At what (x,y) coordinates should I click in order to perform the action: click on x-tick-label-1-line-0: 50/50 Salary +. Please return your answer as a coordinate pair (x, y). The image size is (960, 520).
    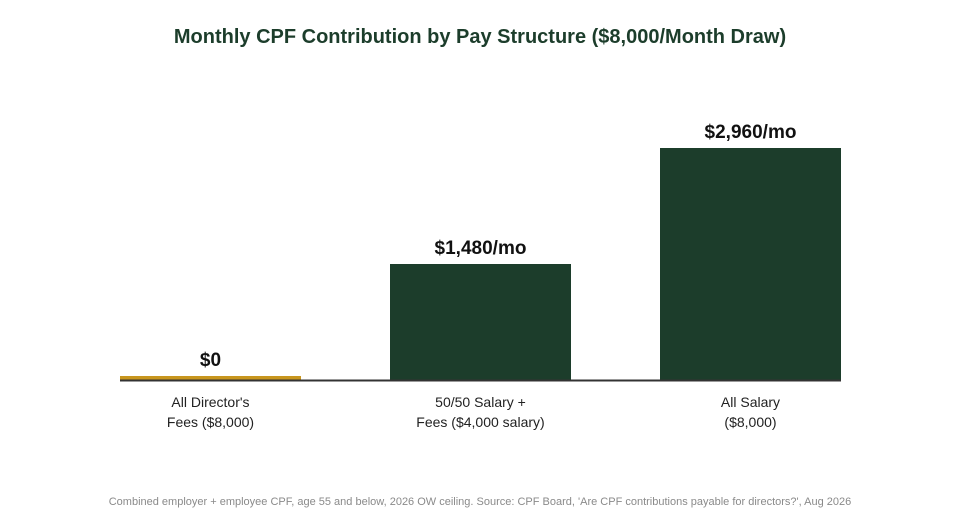
    Looking at the image, I should click on (480, 402).